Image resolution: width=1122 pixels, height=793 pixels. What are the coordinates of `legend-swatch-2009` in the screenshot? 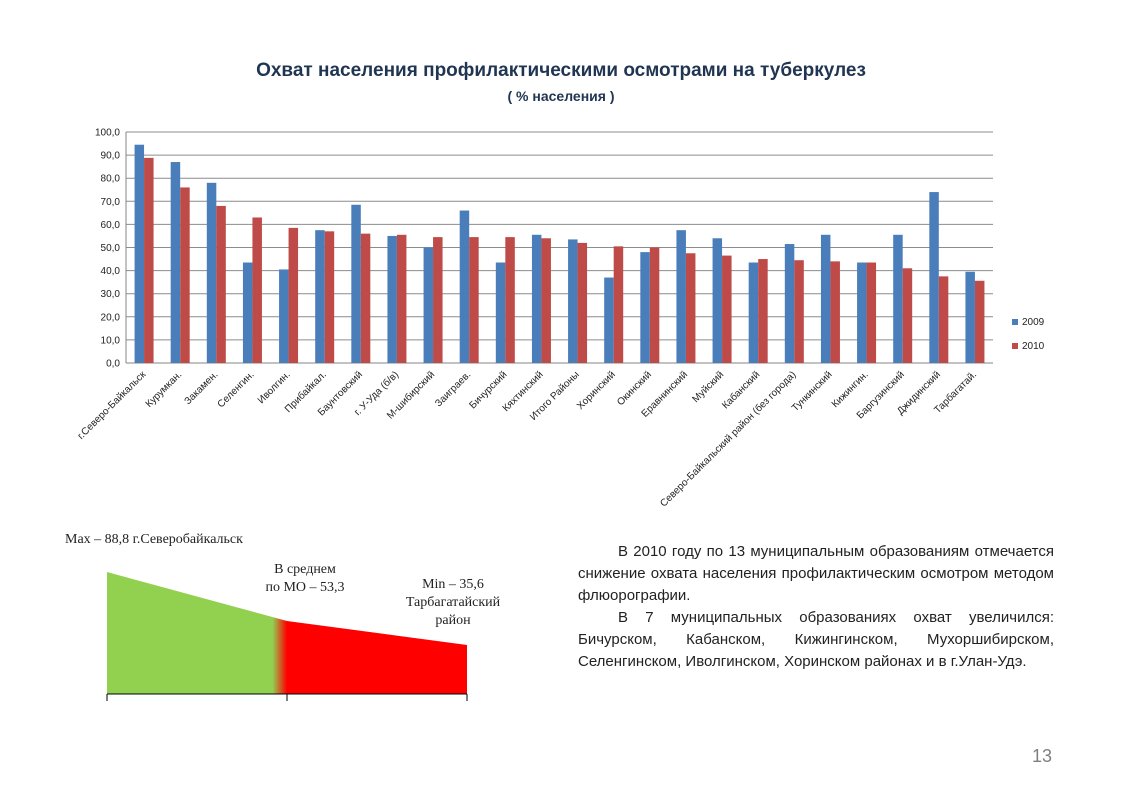 It's located at (1015, 322).